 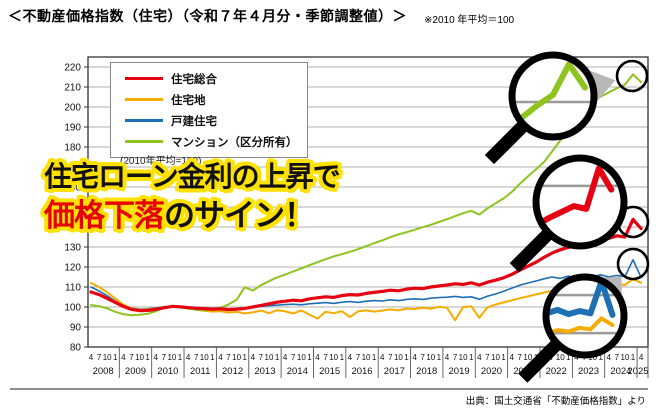 I want to click on headline-line-2: 価格下落のサイン！, so click(x=192, y=215).